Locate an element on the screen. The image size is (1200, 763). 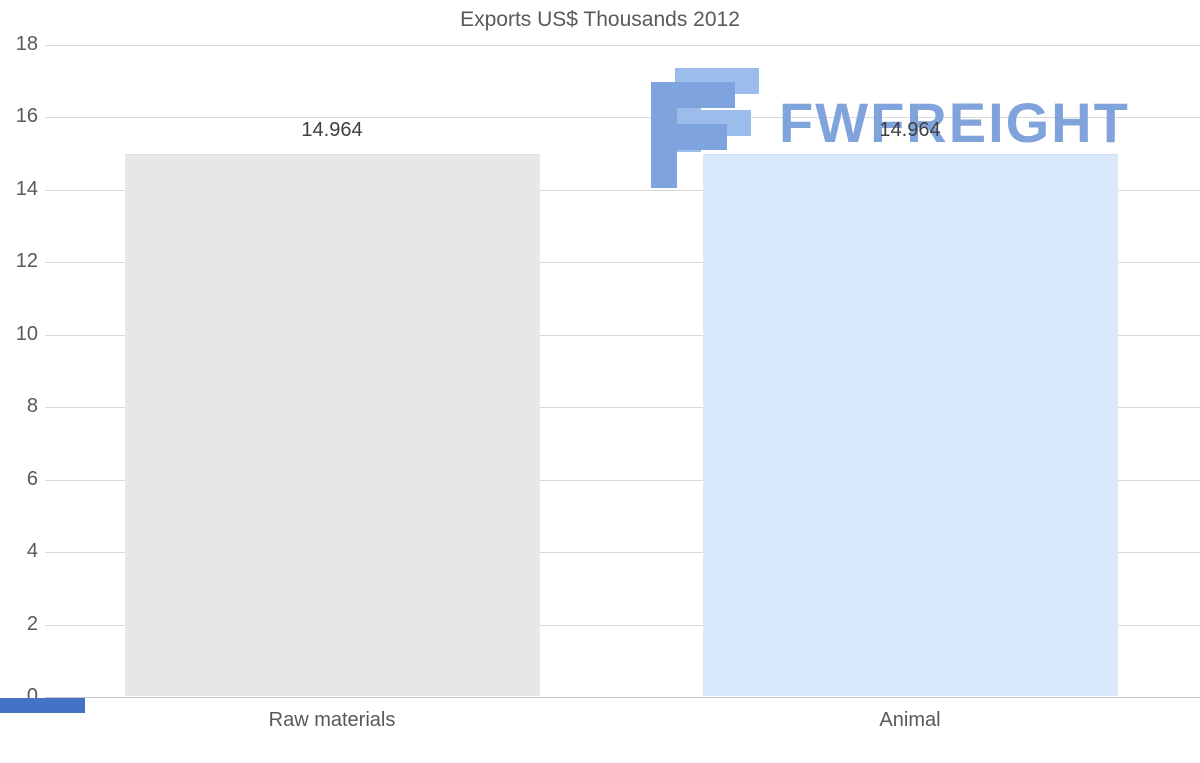
y-axis-tick-label: 2 is located at coordinates (32, 623).